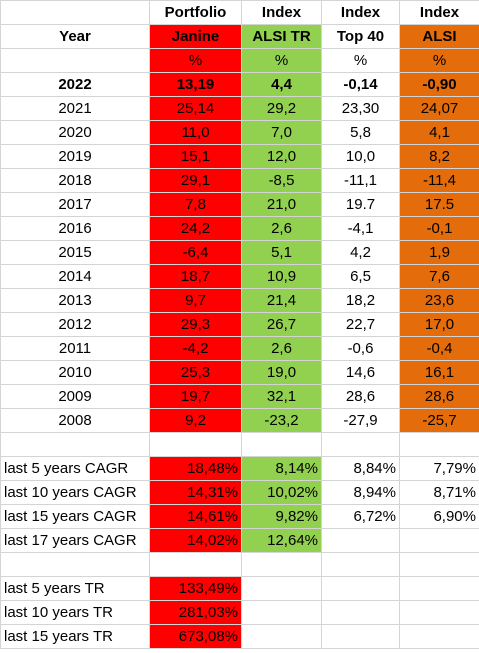 This screenshot has height=653, width=479. Describe the element at coordinates (281, 180) in the screenshot. I see `alsi-tr-cell: -8,5` at that location.